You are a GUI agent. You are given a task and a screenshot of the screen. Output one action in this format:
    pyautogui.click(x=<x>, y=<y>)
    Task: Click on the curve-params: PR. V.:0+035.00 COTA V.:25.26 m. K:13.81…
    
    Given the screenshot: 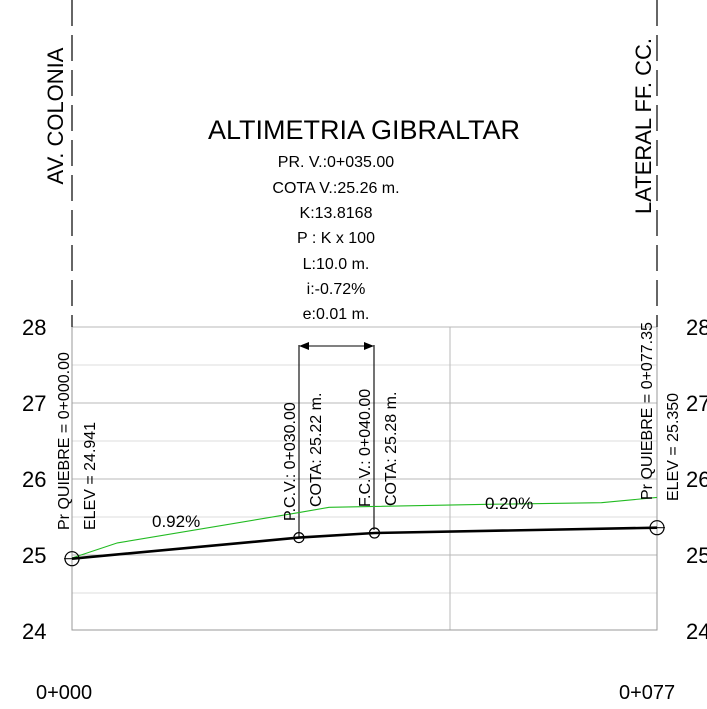 What is the action you would take?
    pyautogui.click(x=335, y=238)
    